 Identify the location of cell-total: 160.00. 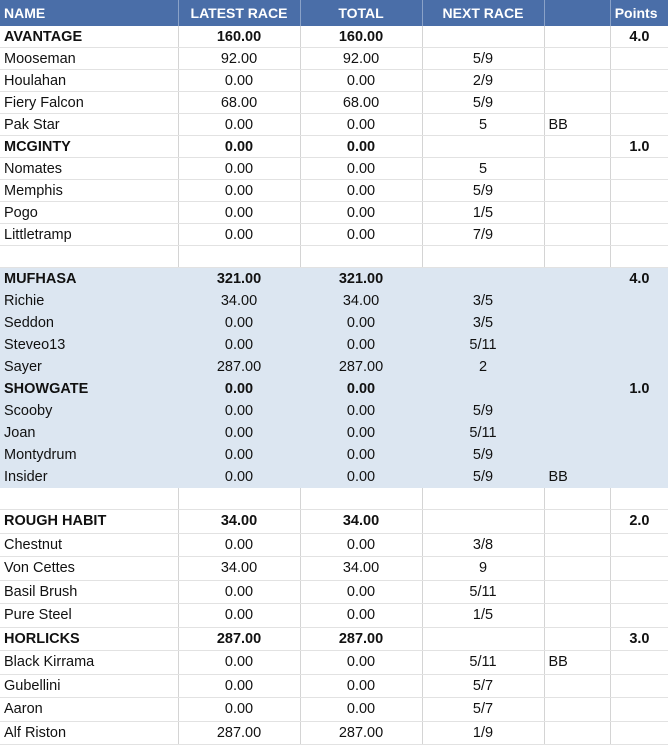
(361, 37).